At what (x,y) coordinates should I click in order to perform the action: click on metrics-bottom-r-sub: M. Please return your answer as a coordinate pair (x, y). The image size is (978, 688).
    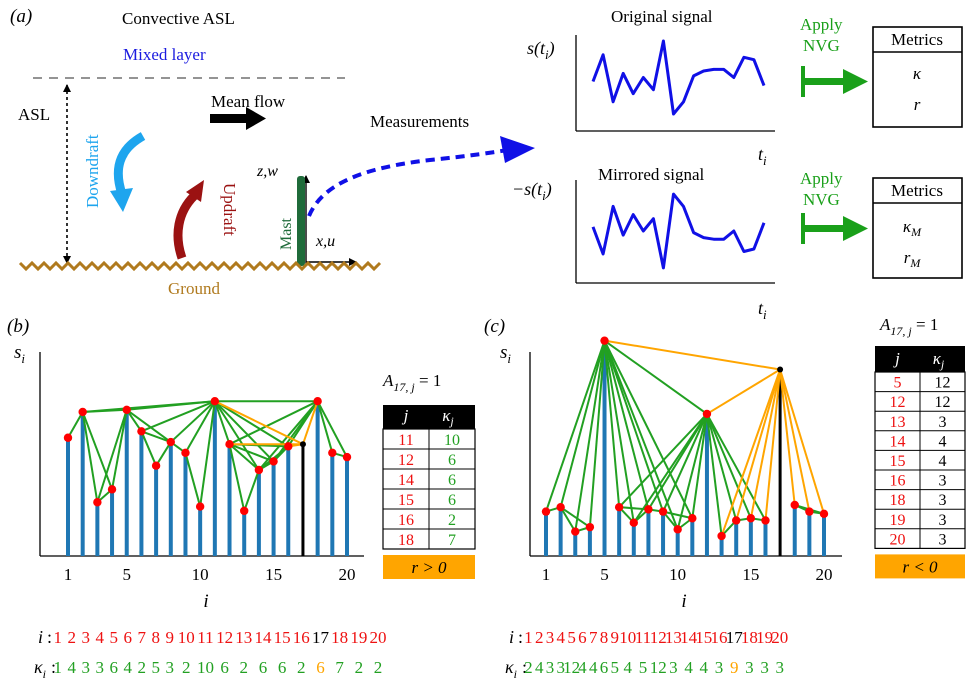
    Looking at the image, I should click on (915, 263).